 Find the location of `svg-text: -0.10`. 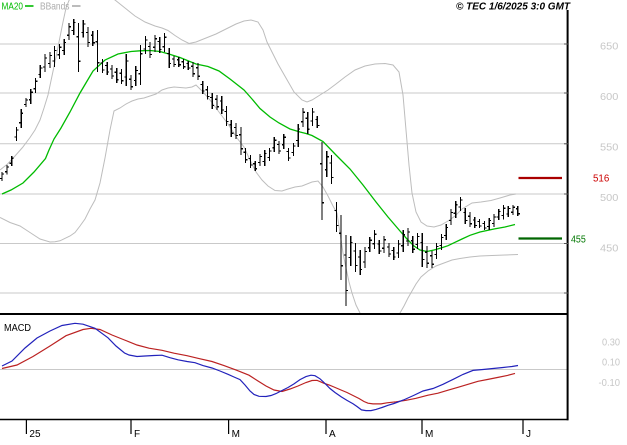

svg-text: -0.10 is located at coordinates (610, 383).